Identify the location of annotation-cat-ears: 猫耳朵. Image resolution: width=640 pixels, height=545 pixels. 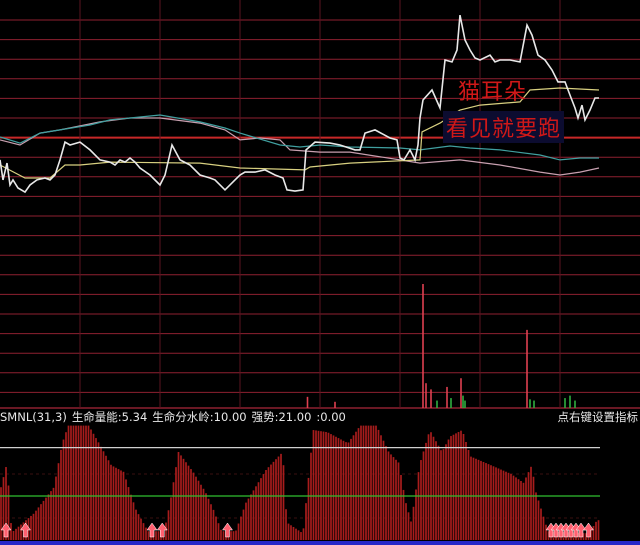
(493, 92).